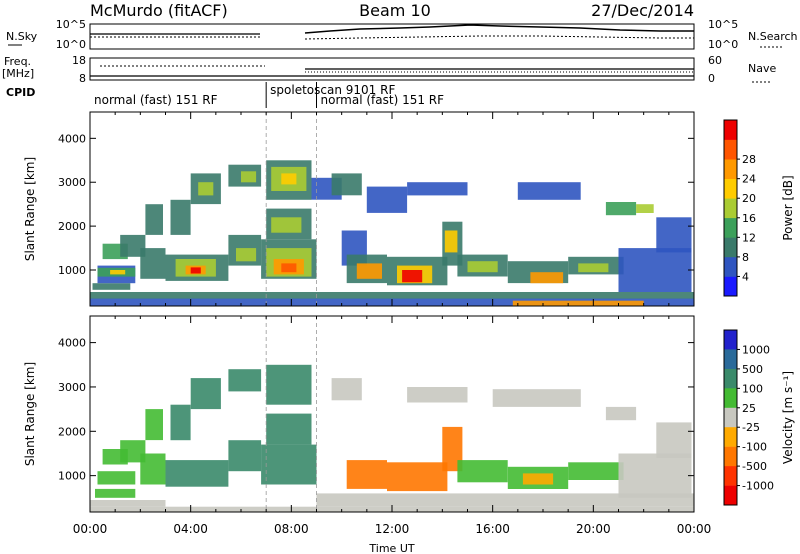 The width and height of the screenshot is (800, 554). Describe the element at coordinates (291, 529) in the screenshot. I see `x-tick-label: 08:00` at that location.